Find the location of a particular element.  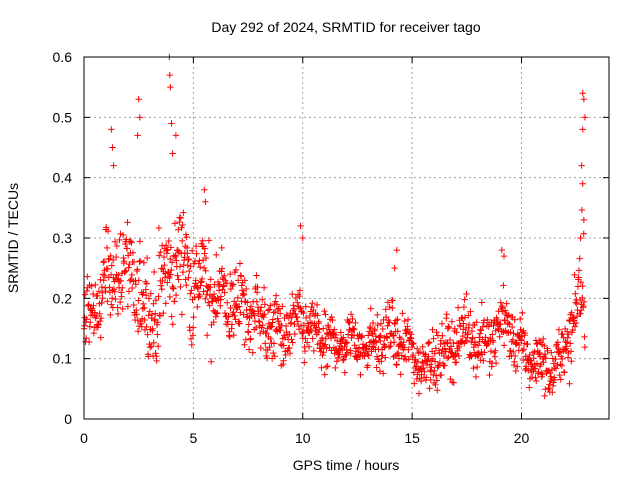

x-axis-label: GPS time / hours is located at coordinates (346, 465).